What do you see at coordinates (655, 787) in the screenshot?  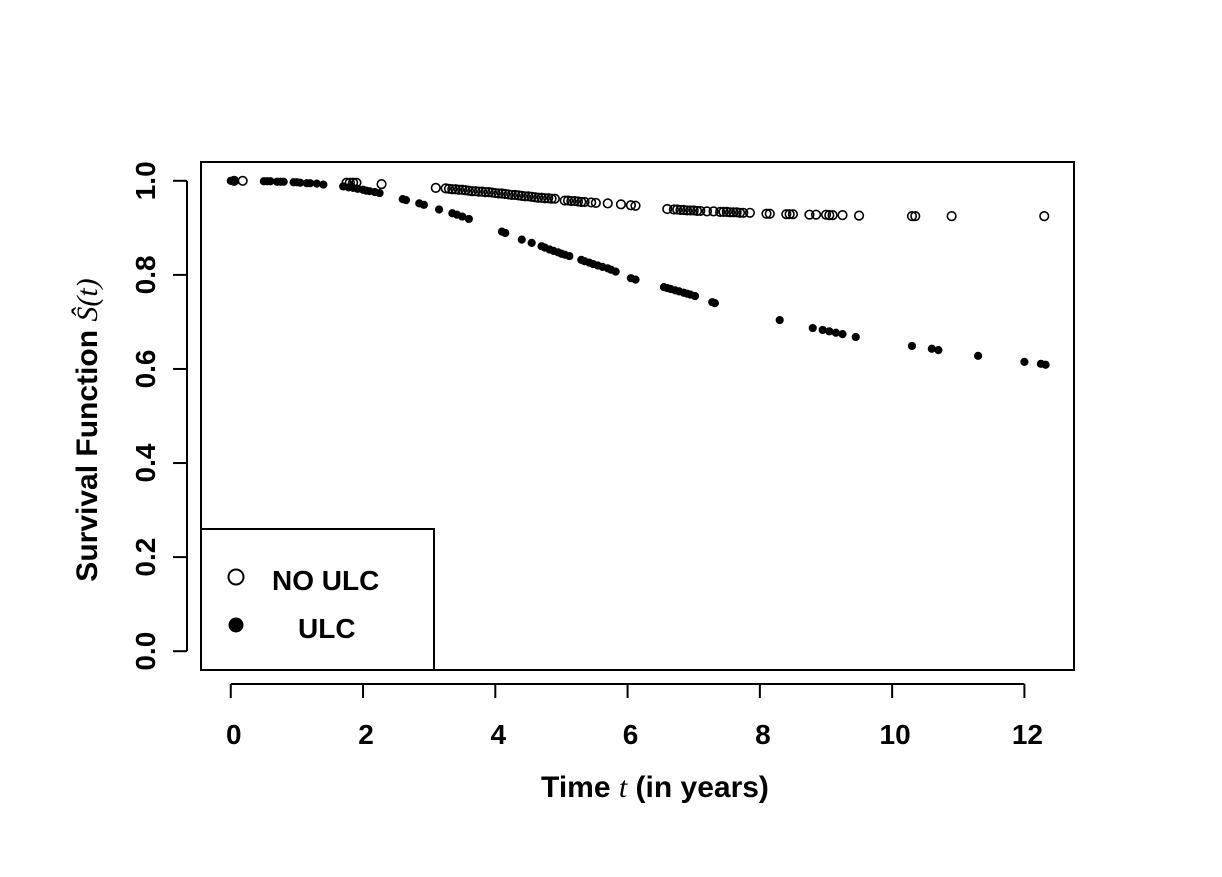 I see `x-axis-title: Time t (in years)` at bounding box center [655, 787].